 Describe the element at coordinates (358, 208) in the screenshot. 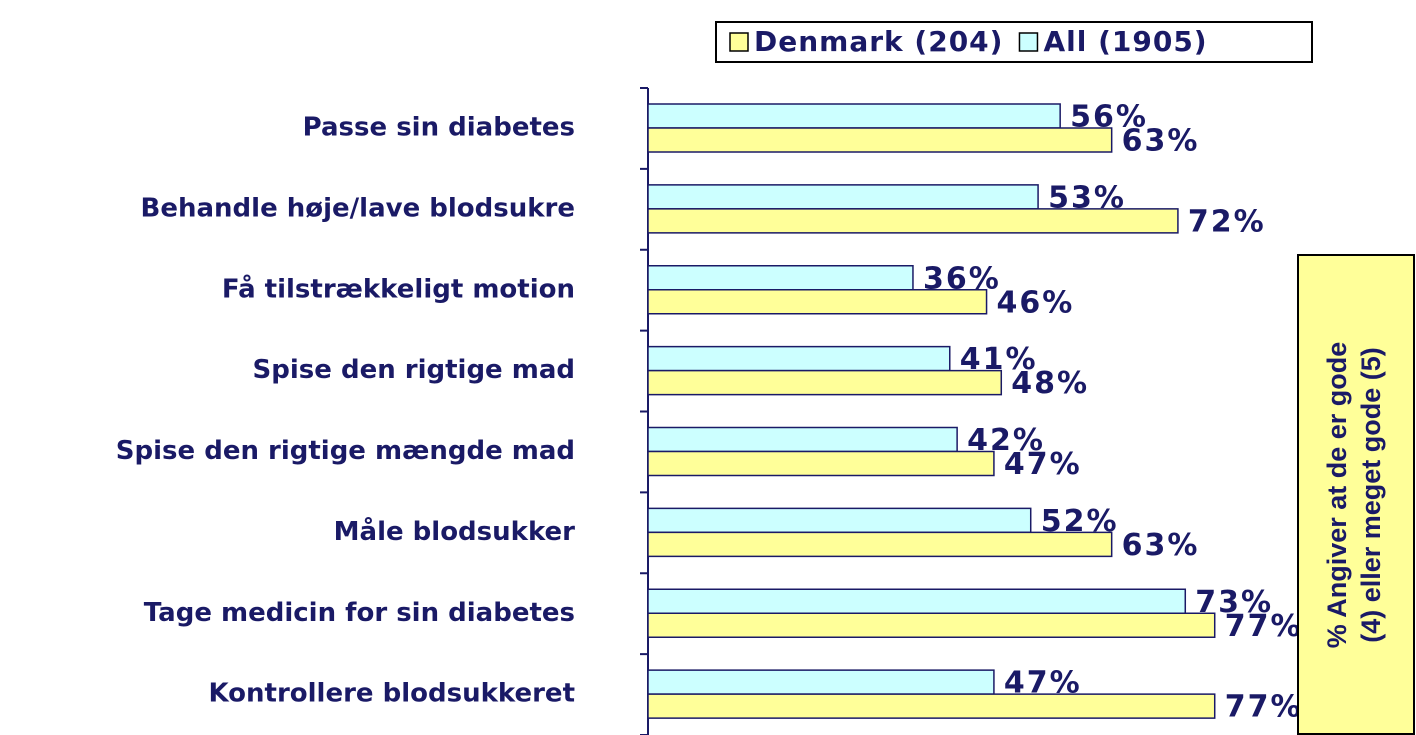

I see `category-label: Behandle høje/lave blodsukre` at that location.